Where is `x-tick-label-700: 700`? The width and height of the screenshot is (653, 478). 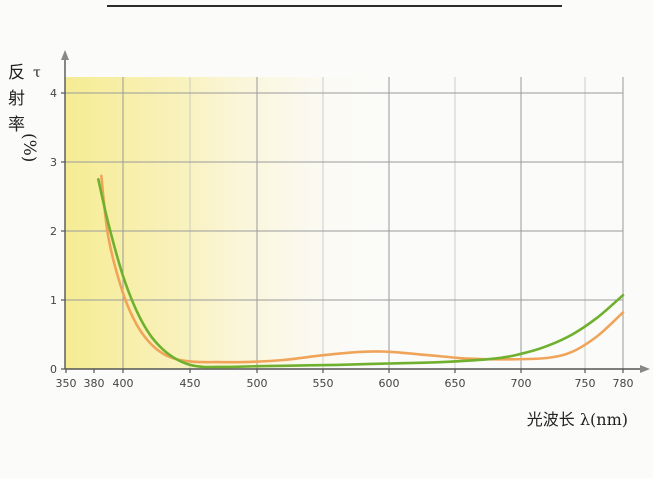 x-tick-label-700: 700 is located at coordinates (521, 383).